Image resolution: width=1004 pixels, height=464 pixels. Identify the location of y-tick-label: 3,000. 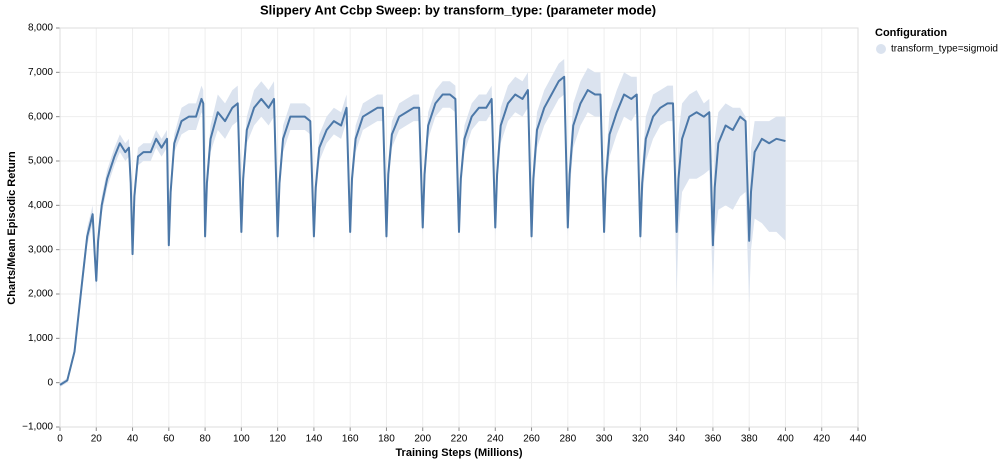
(40, 249).